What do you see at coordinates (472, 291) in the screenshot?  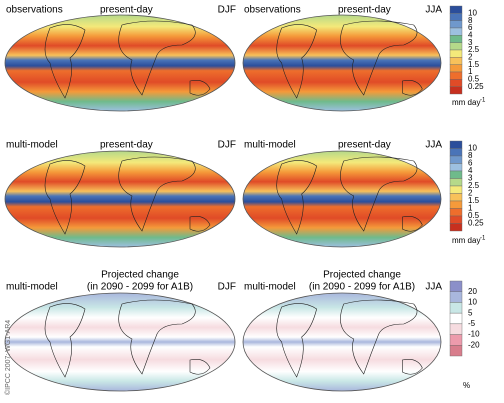 I see `colorbar-tick-label: 20` at bounding box center [472, 291].